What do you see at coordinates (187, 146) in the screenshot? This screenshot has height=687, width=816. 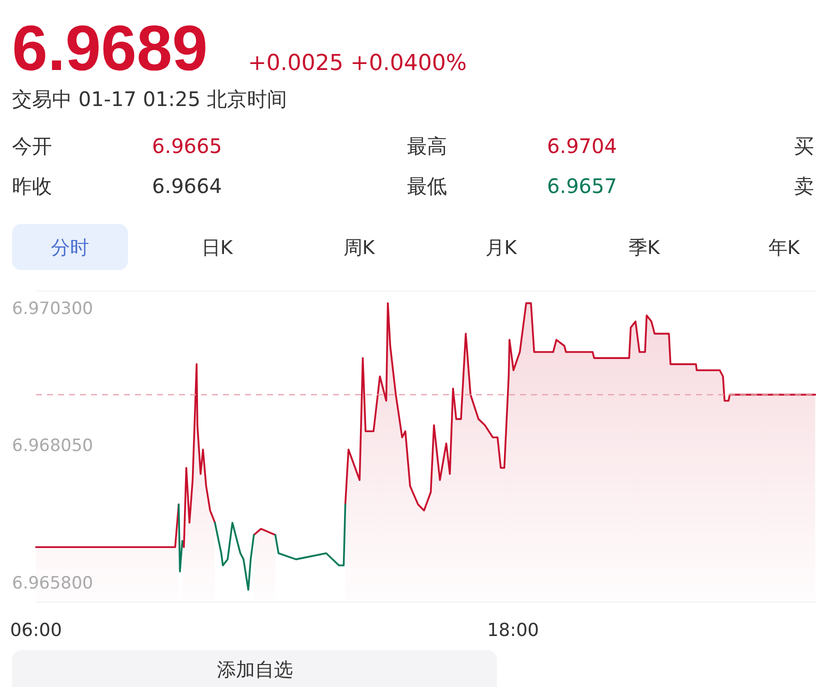 I see `text: 6.9665` at bounding box center [187, 146].